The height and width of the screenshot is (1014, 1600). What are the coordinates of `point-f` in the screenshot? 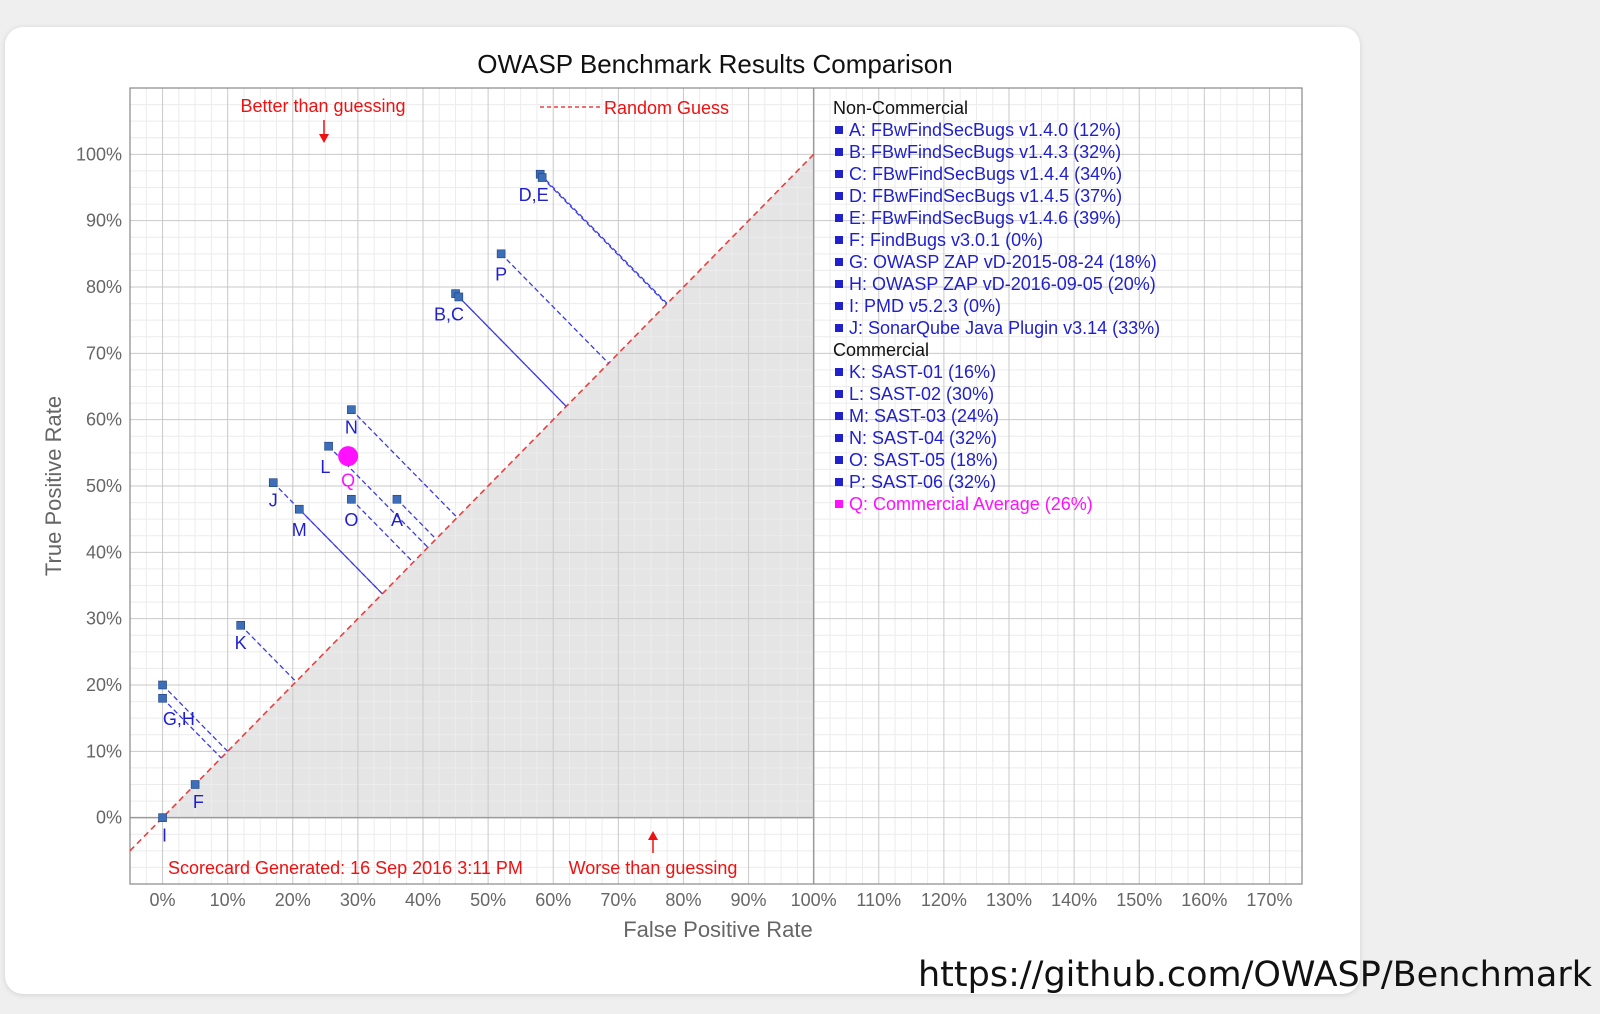 It's located at (195, 784).